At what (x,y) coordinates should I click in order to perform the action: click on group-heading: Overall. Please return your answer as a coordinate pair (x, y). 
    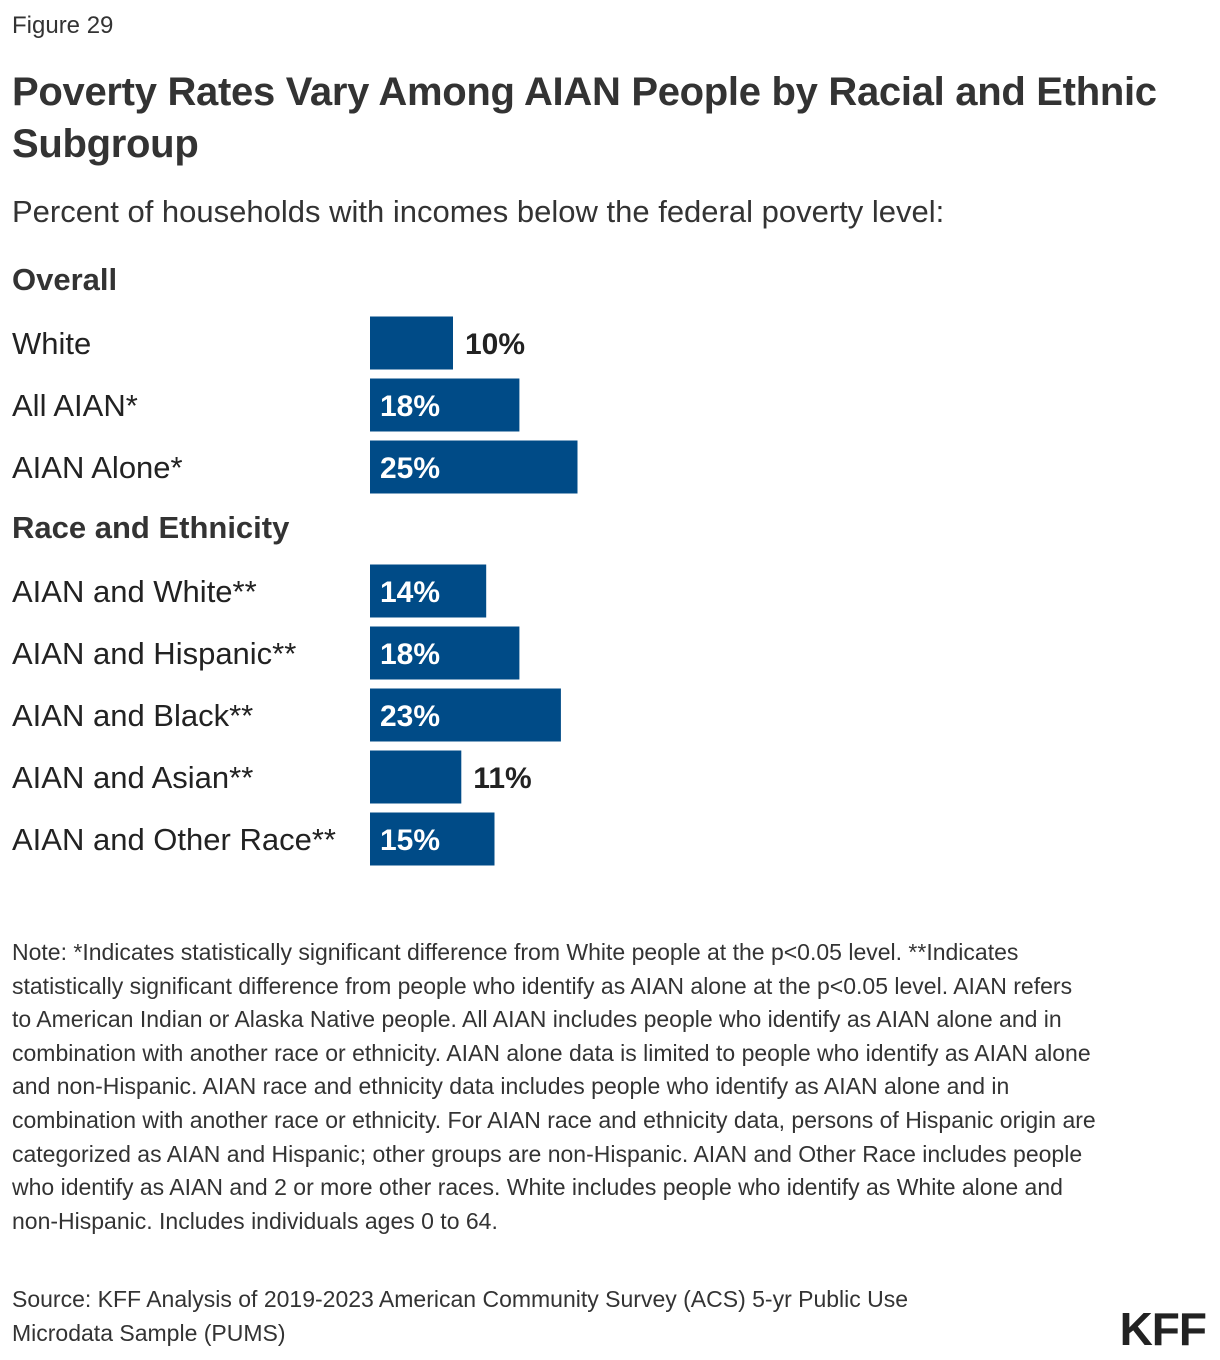
    Looking at the image, I should click on (64, 279).